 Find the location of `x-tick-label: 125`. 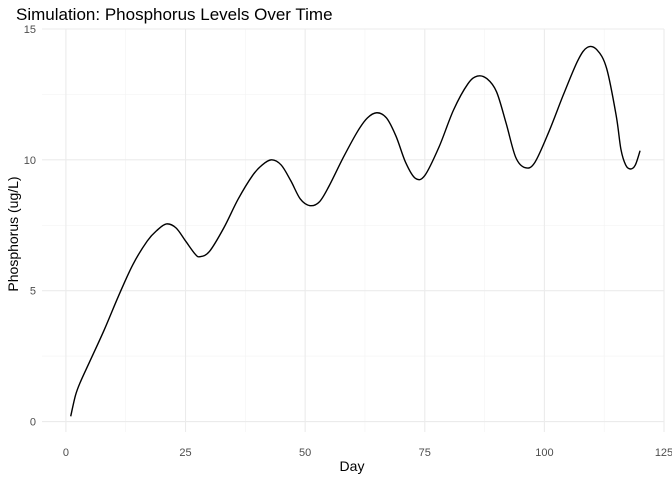

x-tick-label: 125 is located at coordinates (663, 453).